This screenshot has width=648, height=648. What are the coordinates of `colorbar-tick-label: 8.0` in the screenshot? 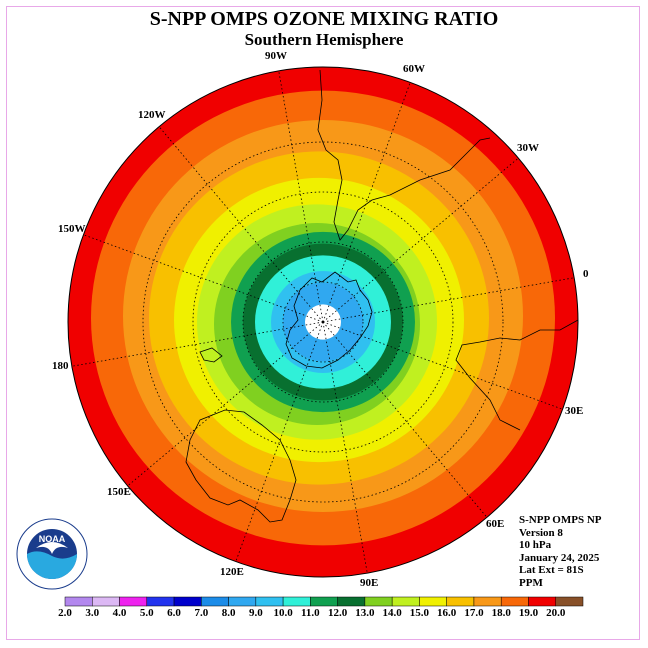 It's located at (228, 613).